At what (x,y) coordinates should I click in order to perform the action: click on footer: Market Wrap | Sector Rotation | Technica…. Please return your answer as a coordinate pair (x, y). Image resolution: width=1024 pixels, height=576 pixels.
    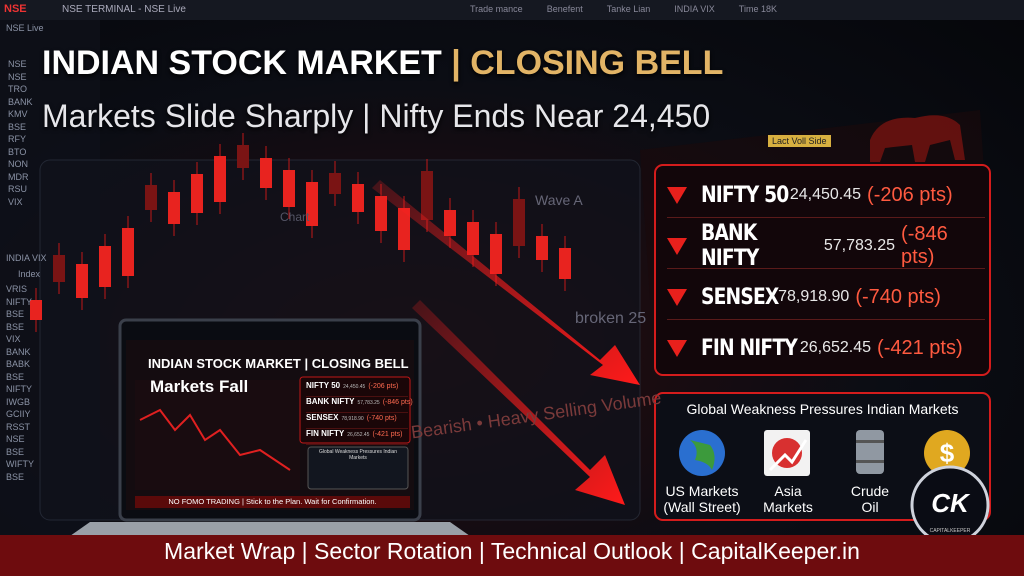
    Looking at the image, I should click on (512, 551).